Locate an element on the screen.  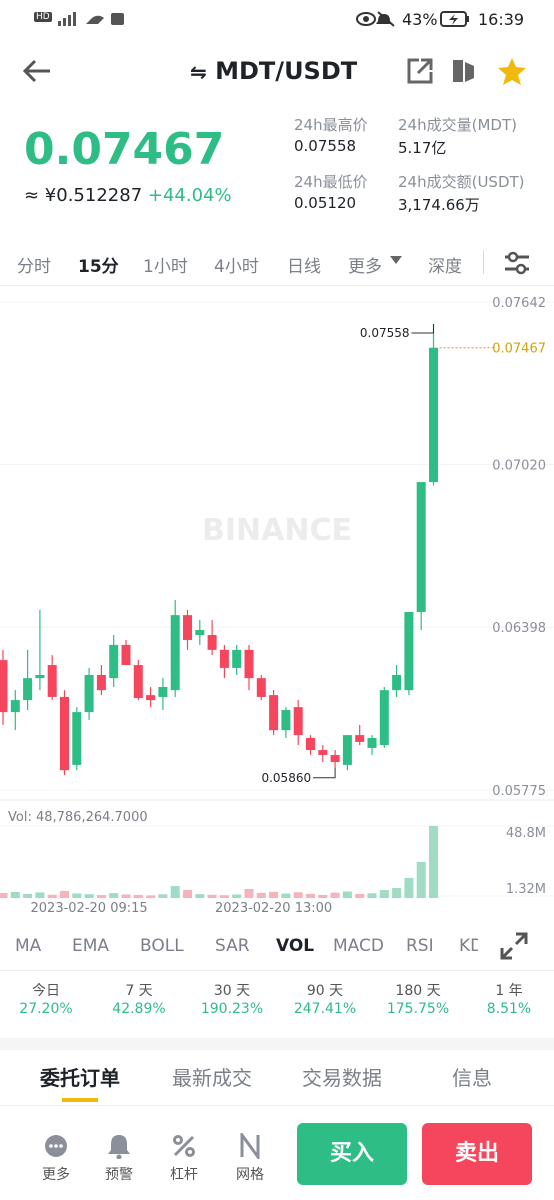
divider is located at coordinates (483, 262).